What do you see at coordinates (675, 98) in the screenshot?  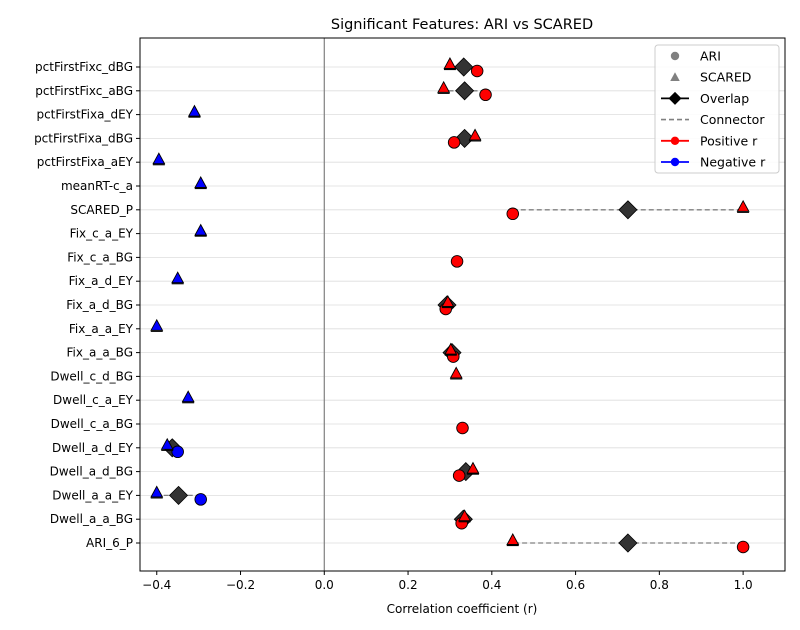 I see `legend-overlap-symbol` at bounding box center [675, 98].